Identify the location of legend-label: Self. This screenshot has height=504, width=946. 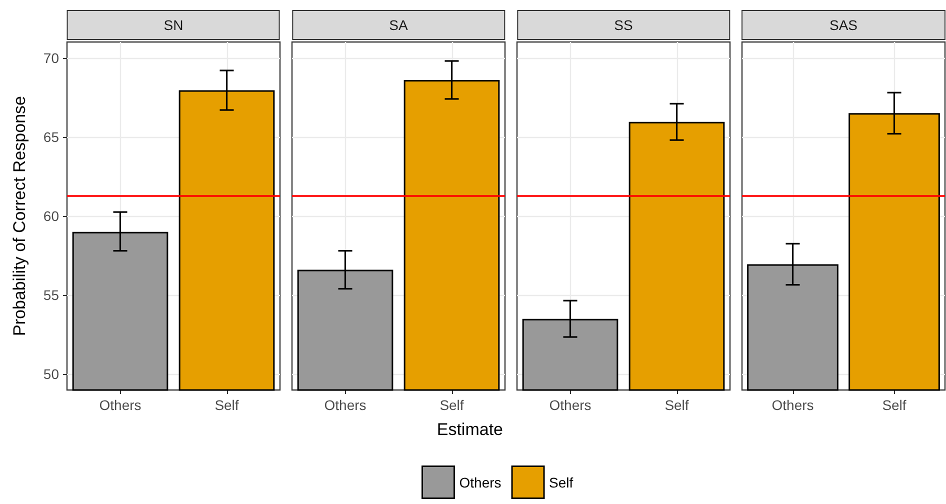
(561, 482).